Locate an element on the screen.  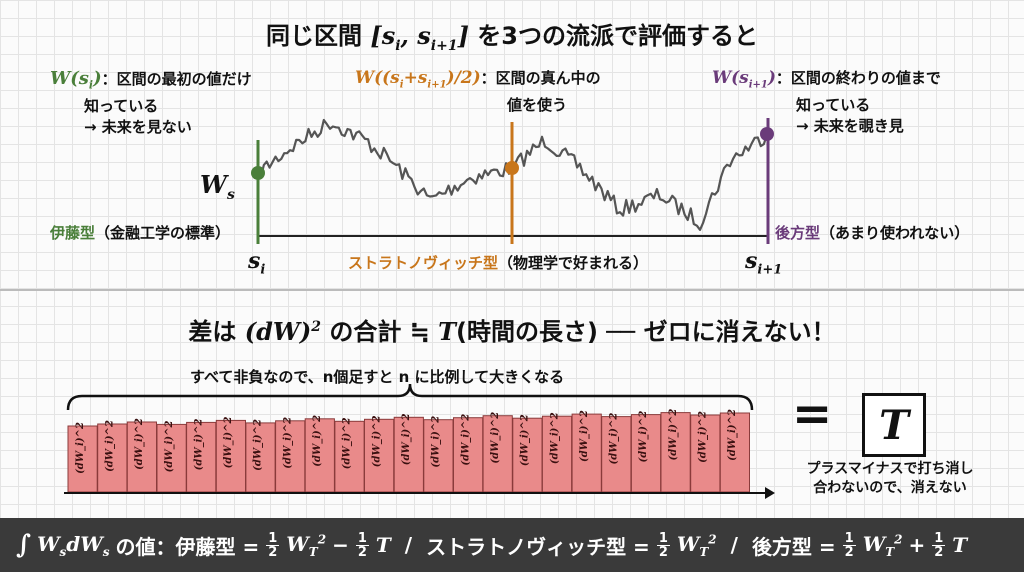
section-divider is located at coordinates (512, 290).